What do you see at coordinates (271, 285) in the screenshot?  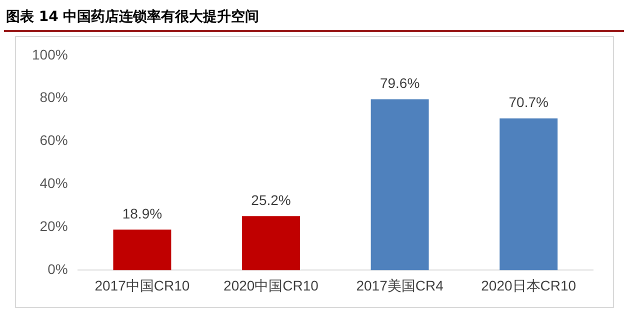 I see `x-tick-label: 2020中国CR10` at bounding box center [271, 285].